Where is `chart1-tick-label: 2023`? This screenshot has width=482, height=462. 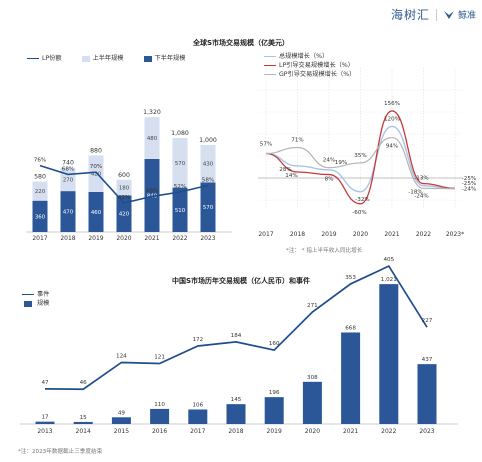 chart1-tick-label: 2023 is located at coordinates (207, 238).